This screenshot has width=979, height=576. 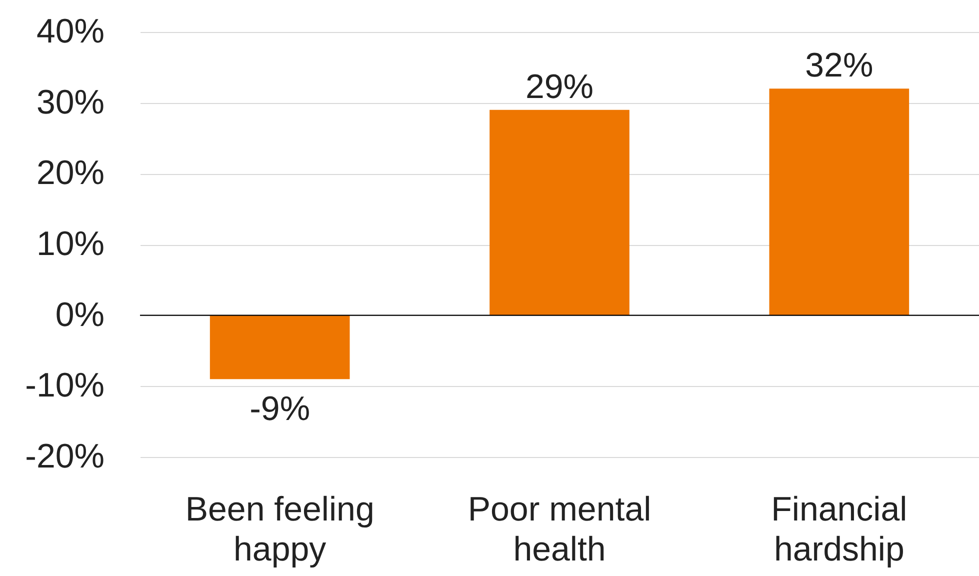 I want to click on y-tick-label: 20%, so click(x=70, y=173).